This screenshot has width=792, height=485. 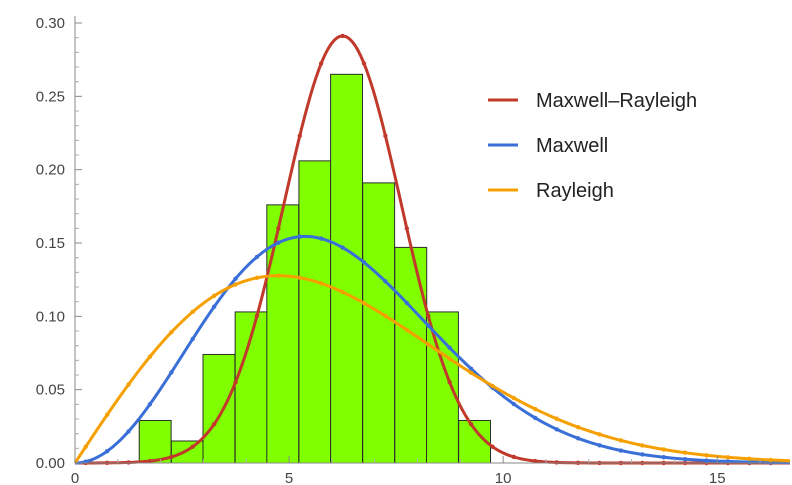 What do you see at coordinates (50, 316) in the screenshot?
I see `y-tick-label: 0.10` at bounding box center [50, 316].